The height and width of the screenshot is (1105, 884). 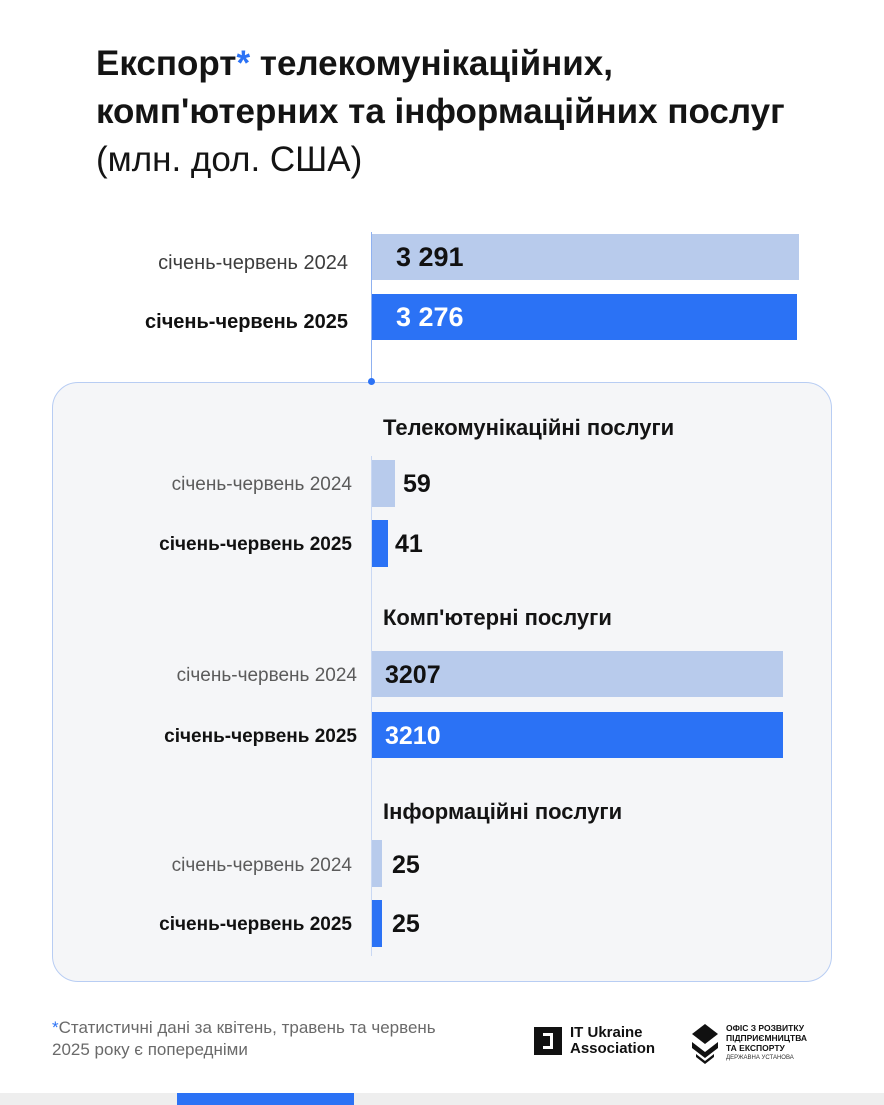 What do you see at coordinates (430, 317) in the screenshot?
I see `total-value-2025: 3 276` at bounding box center [430, 317].